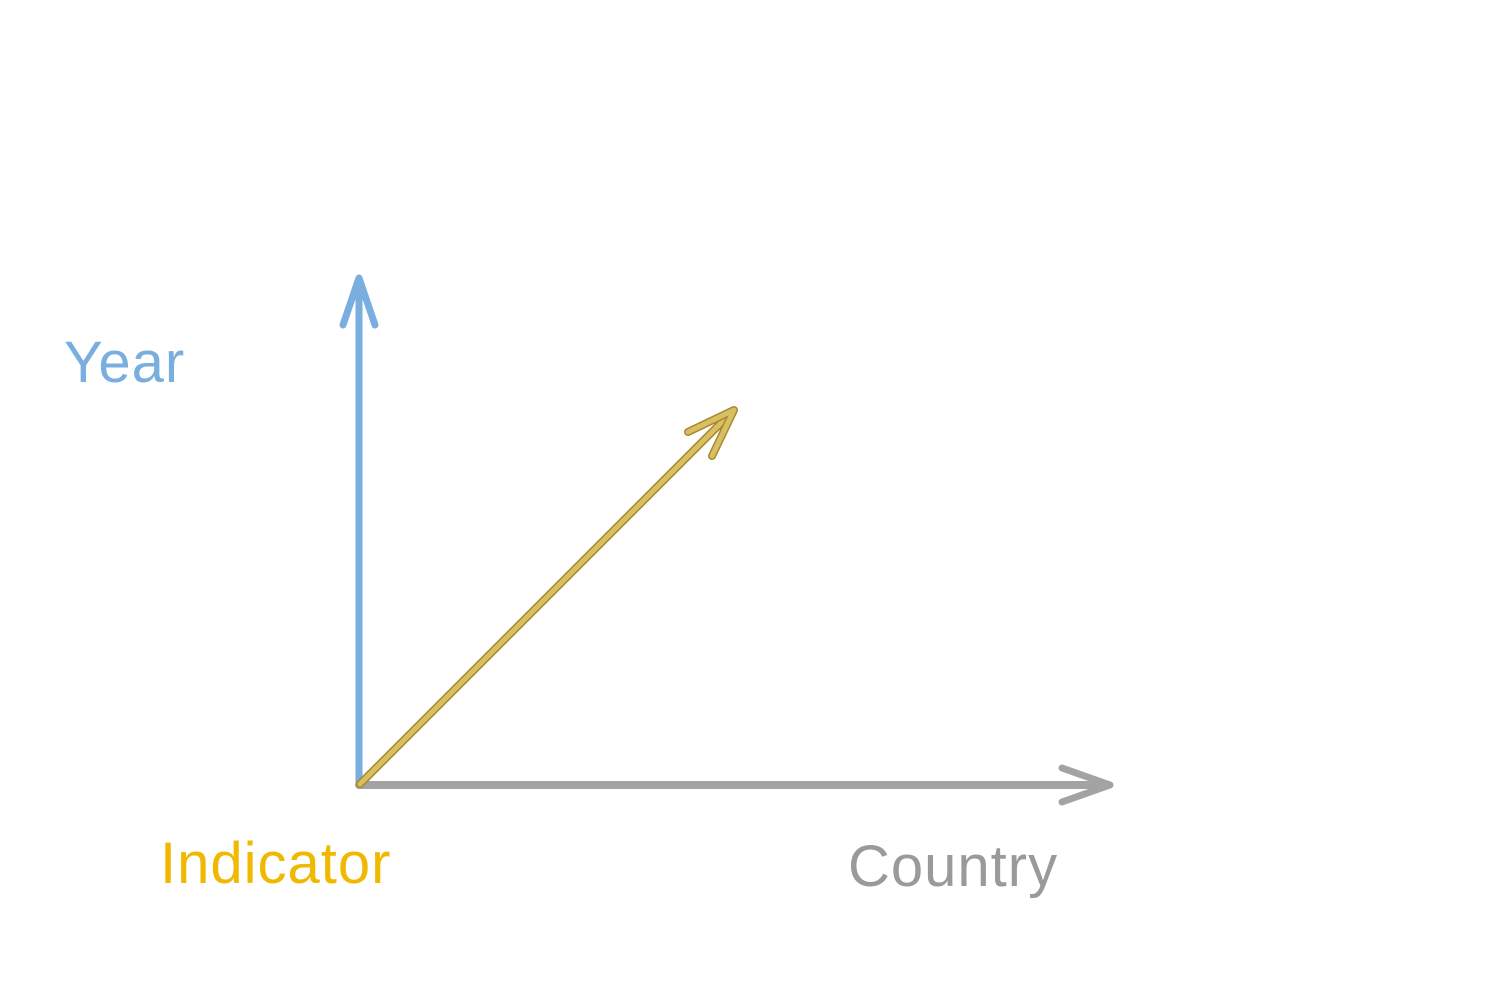  I want to click on indicator-axis-label: Indicator, so click(276, 863).